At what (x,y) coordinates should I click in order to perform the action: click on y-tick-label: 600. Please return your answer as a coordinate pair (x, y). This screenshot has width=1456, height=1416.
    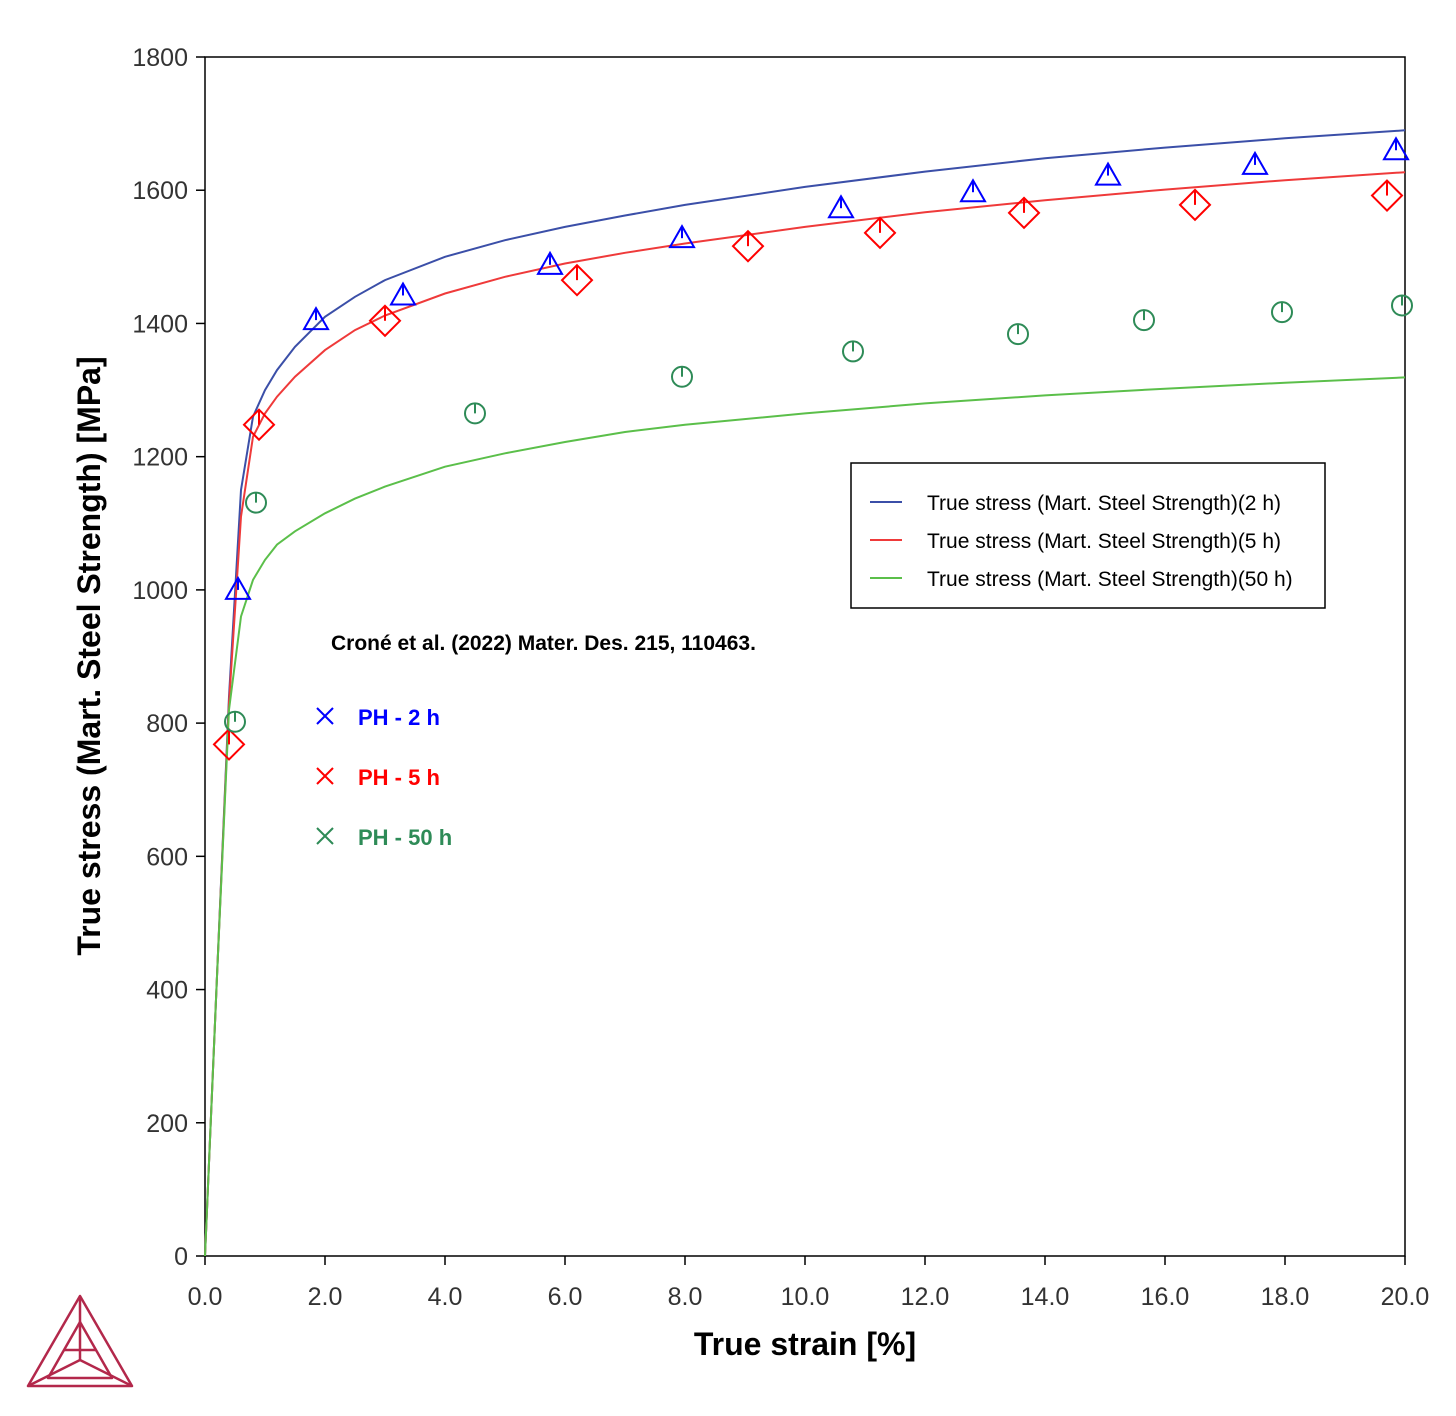
    Looking at the image, I should click on (167, 857).